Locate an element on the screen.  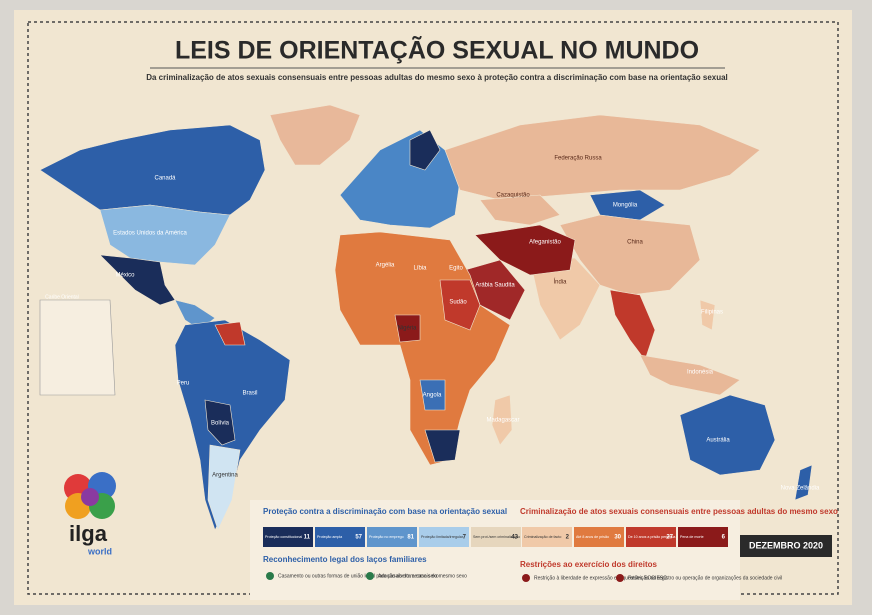
country-label: Líbia is located at coordinates (420, 269).